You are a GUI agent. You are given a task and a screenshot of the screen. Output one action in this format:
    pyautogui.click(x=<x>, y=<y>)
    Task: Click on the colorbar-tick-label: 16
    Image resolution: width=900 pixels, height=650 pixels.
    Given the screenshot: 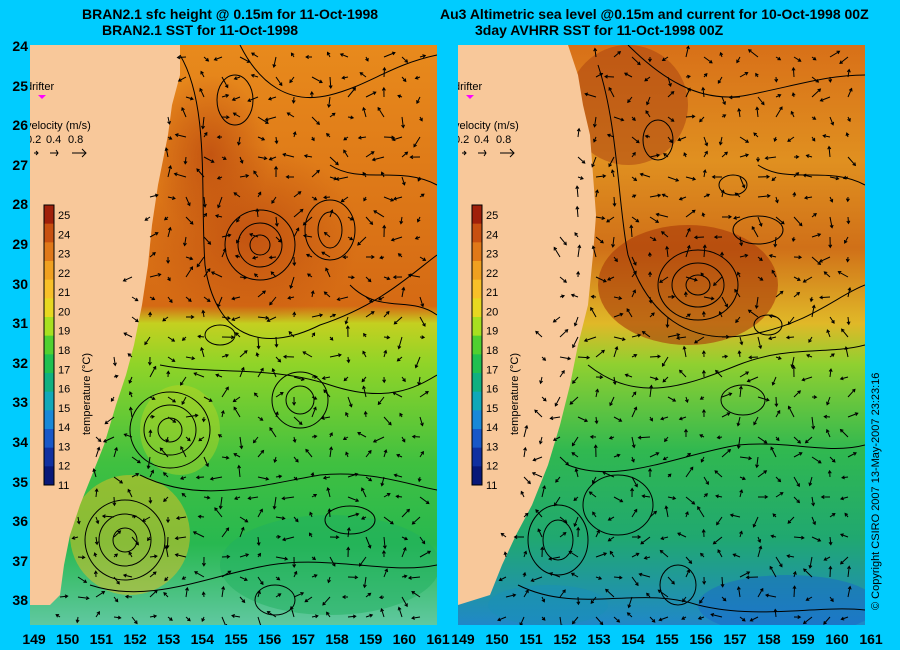 What is the action you would take?
    pyautogui.click(x=492, y=390)
    